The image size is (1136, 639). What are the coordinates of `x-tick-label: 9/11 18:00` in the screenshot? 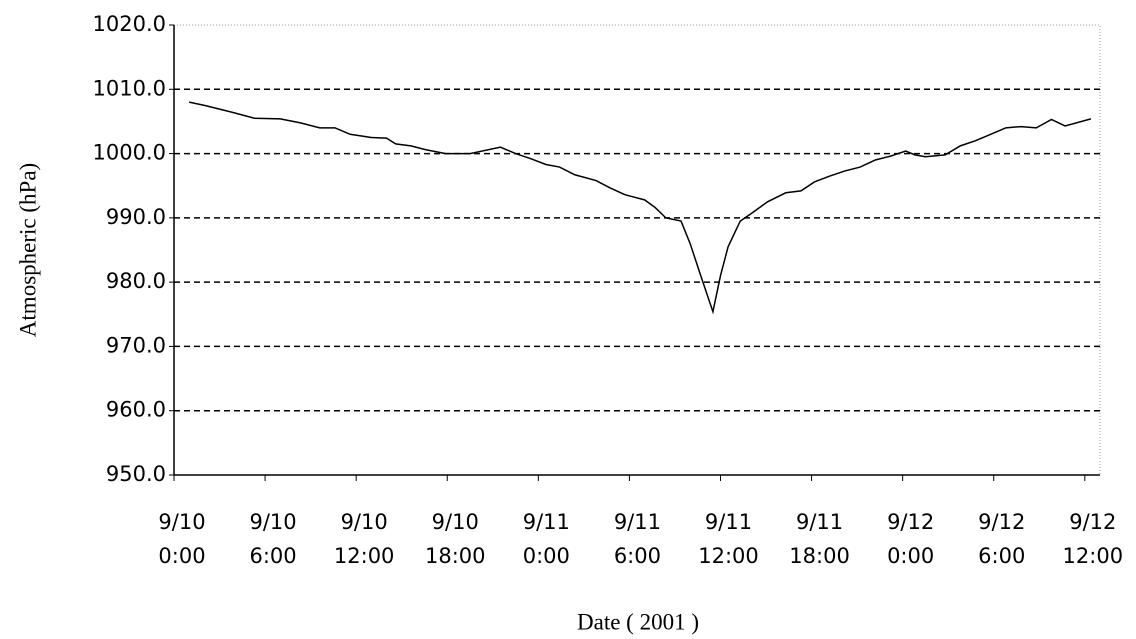 It's located at (819, 539).